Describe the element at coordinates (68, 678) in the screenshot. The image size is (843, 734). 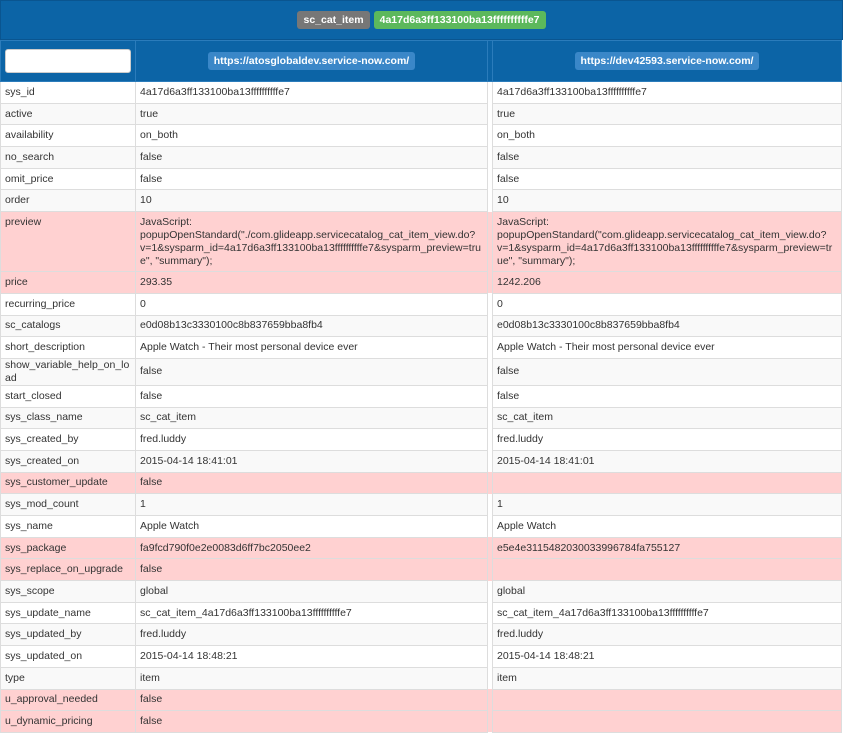
I see `field-name: type` at that location.